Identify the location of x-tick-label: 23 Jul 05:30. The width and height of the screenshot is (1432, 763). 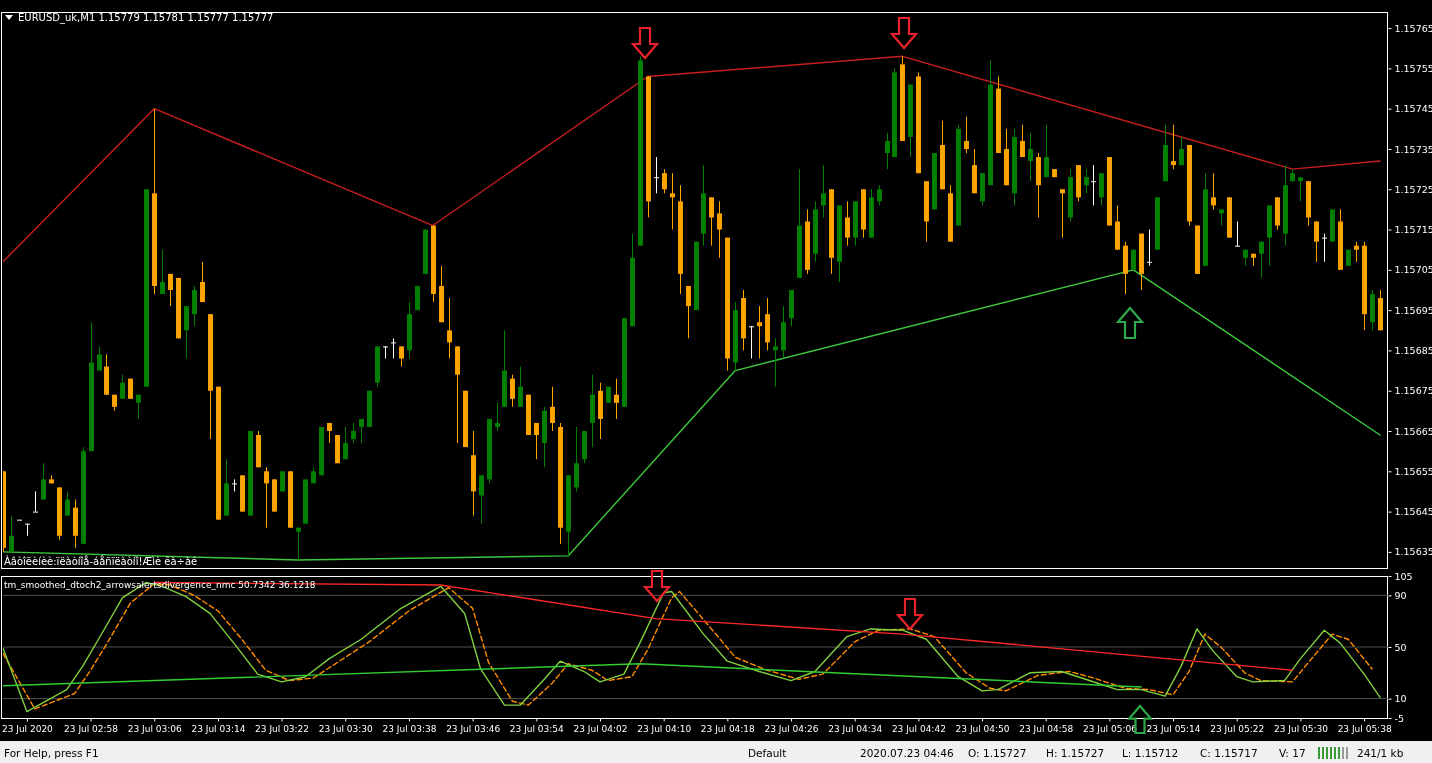
(1301, 728).